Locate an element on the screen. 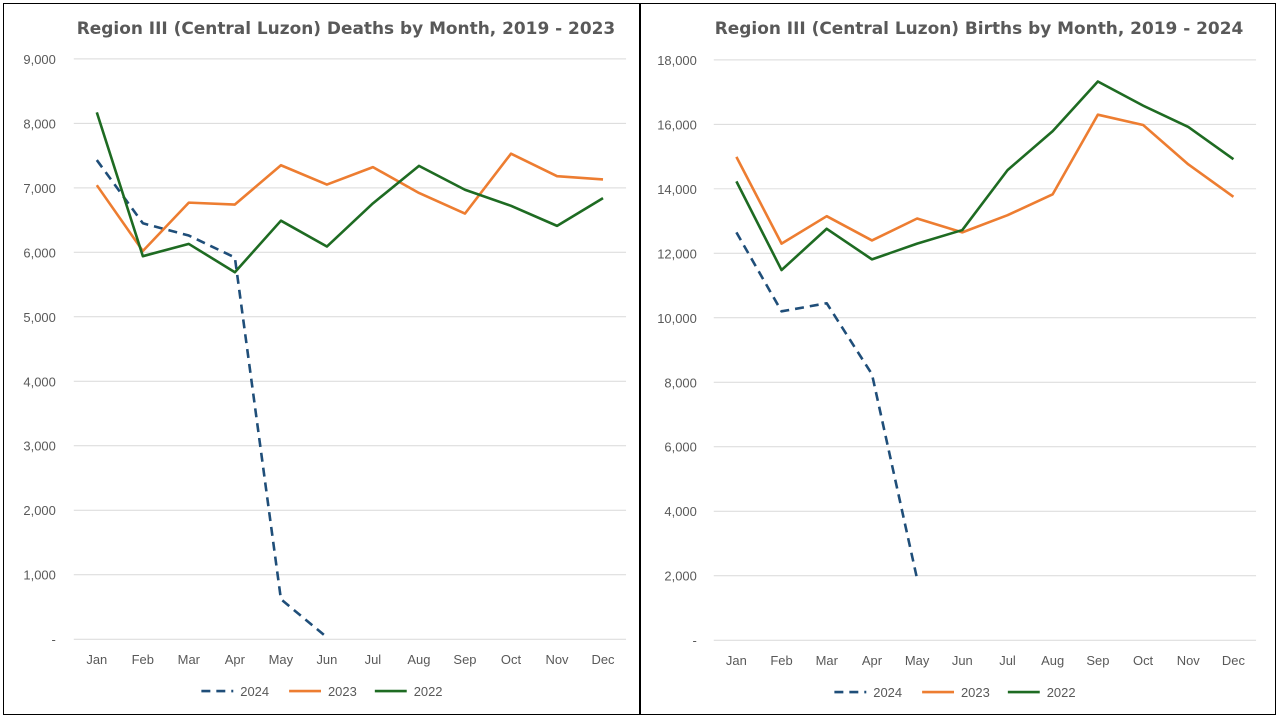 The image size is (1280, 720). y-tick-label: 14,000 is located at coordinates (677, 189).